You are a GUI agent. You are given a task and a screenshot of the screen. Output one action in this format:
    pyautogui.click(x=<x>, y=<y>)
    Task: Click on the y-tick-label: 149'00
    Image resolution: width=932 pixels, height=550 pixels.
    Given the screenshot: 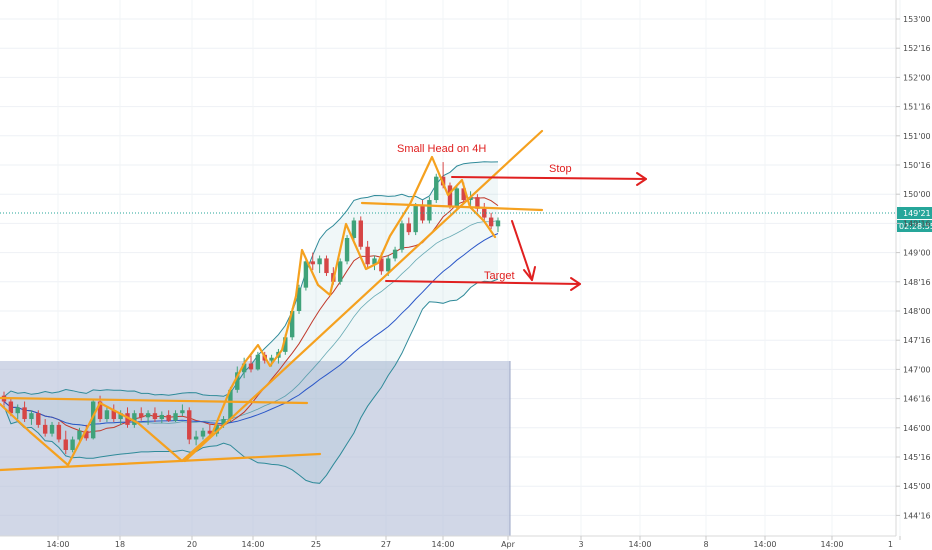 What is the action you would take?
    pyautogui.click(x=917, y=253)
    